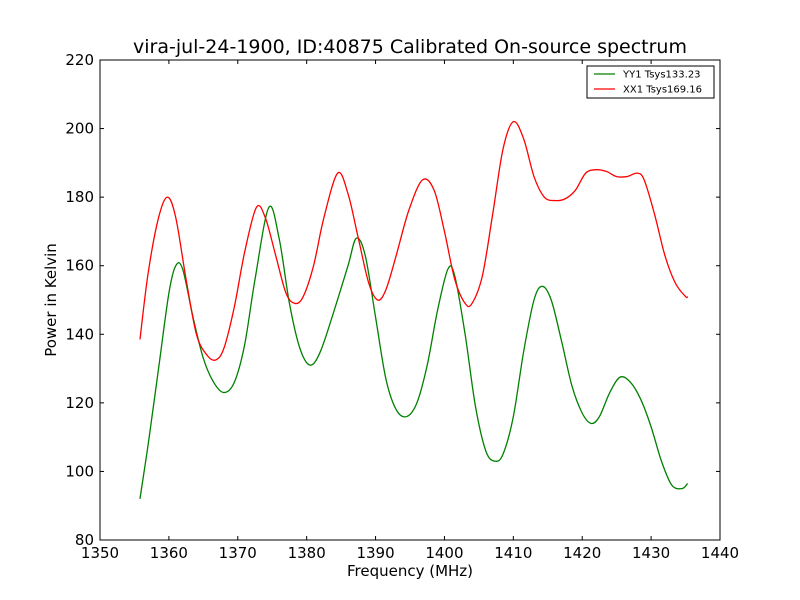 The width and height of the screenshot is (800, 600). I want to click on y-tick-label: 140, so click(79, 334).